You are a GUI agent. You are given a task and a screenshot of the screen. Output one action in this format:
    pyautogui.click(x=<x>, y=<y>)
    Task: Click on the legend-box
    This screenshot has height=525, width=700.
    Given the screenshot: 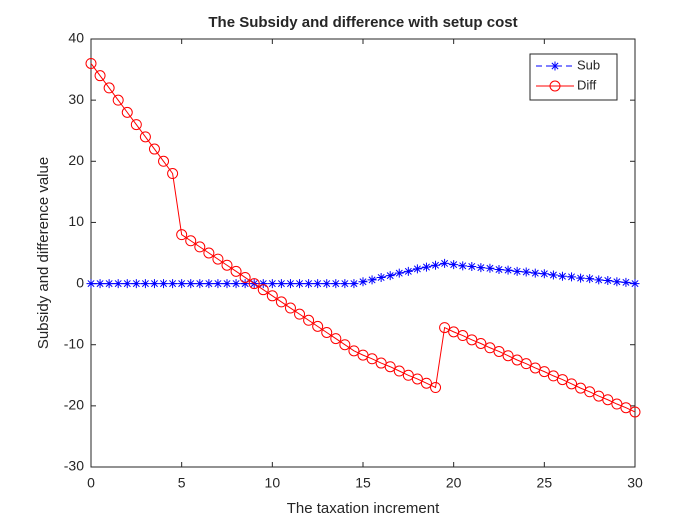 What is the action you would take?
    pyautogui.click(x=573, y=77)
    